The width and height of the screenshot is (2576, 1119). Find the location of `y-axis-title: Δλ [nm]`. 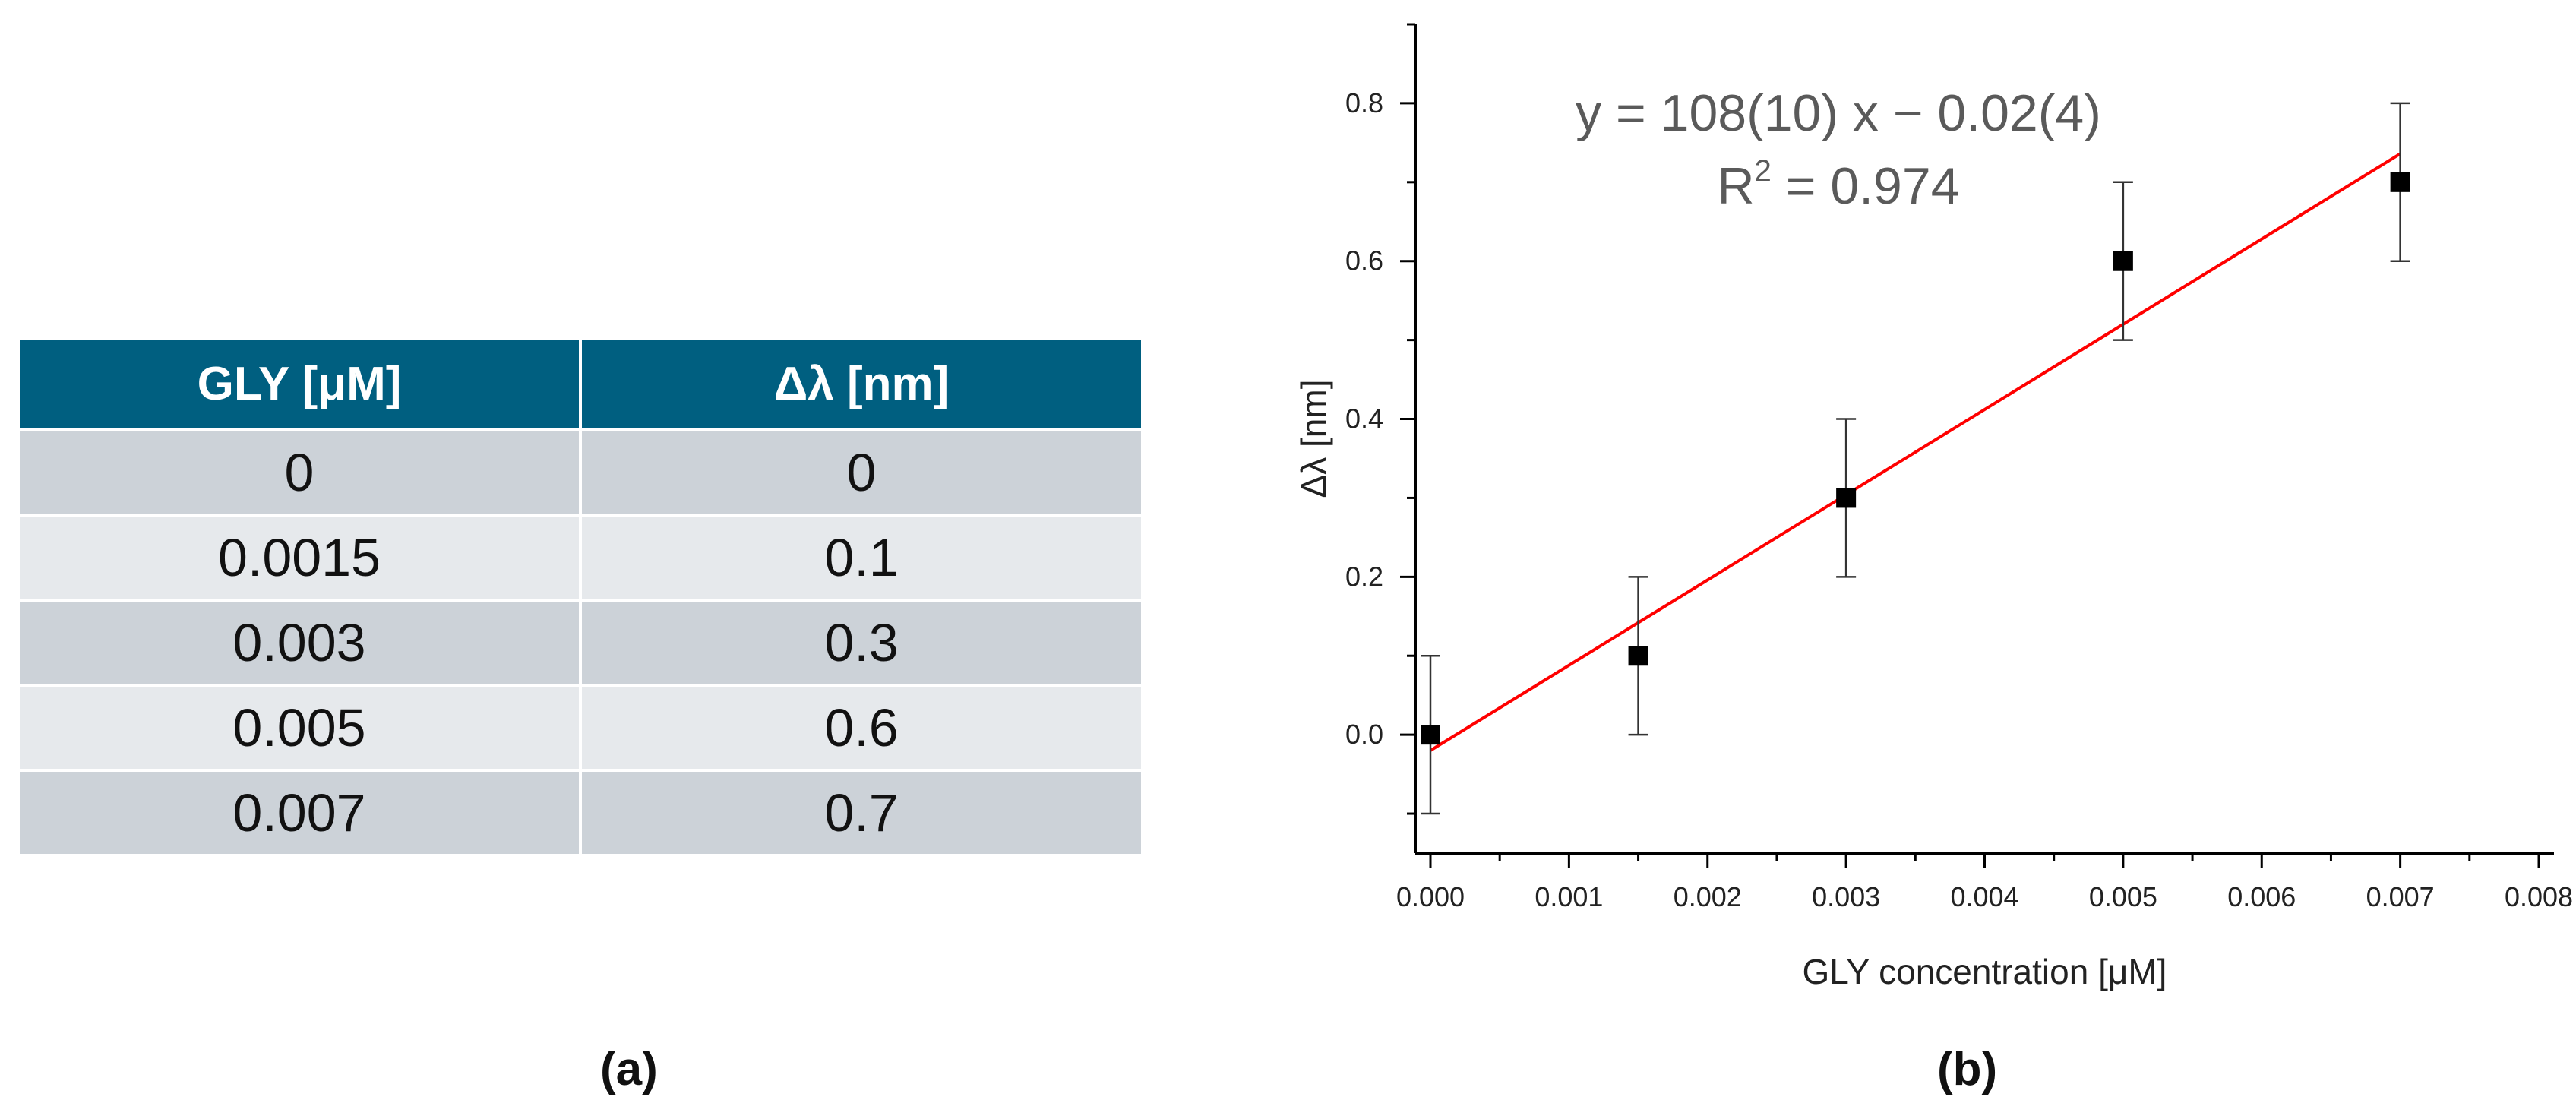

y-axis-title: Δλ [nm] is located at coordinates (1313, 439).